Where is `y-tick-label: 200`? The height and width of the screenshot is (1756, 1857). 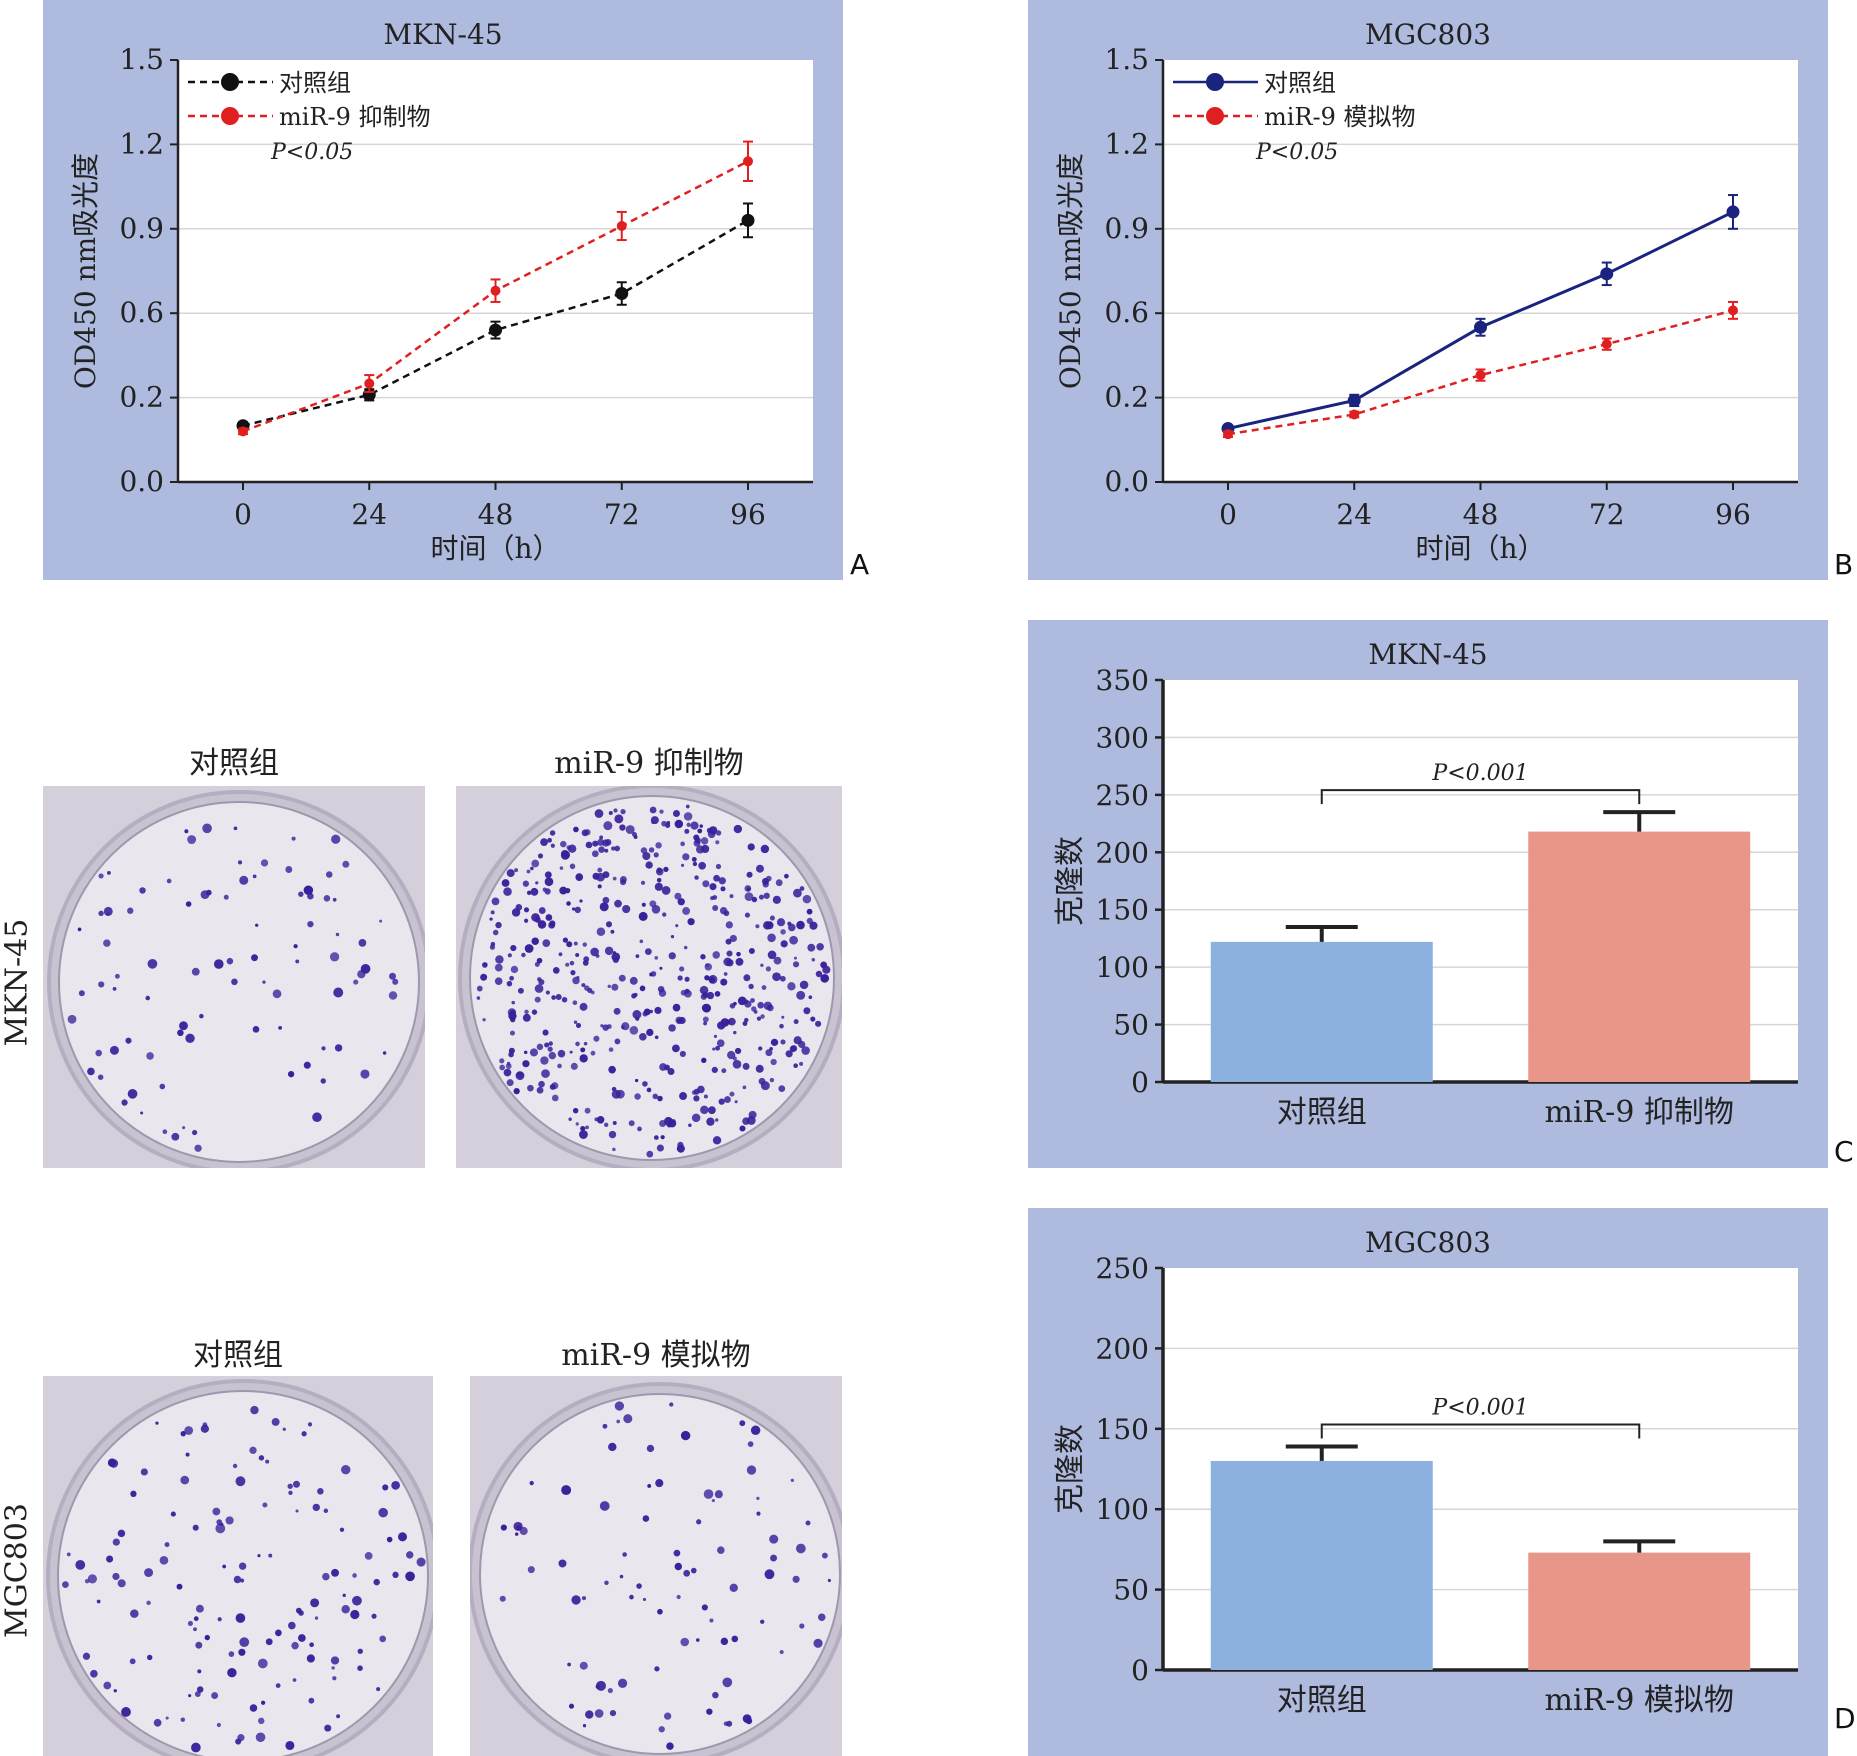
y-tick-label: 200 is located at coordinates (1122, 1348).